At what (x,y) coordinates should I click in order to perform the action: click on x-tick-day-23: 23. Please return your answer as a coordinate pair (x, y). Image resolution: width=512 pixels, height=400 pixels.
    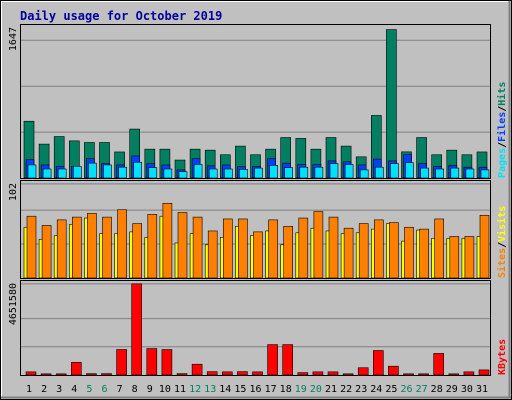
    Looking at the image, I should click on (361, 389).